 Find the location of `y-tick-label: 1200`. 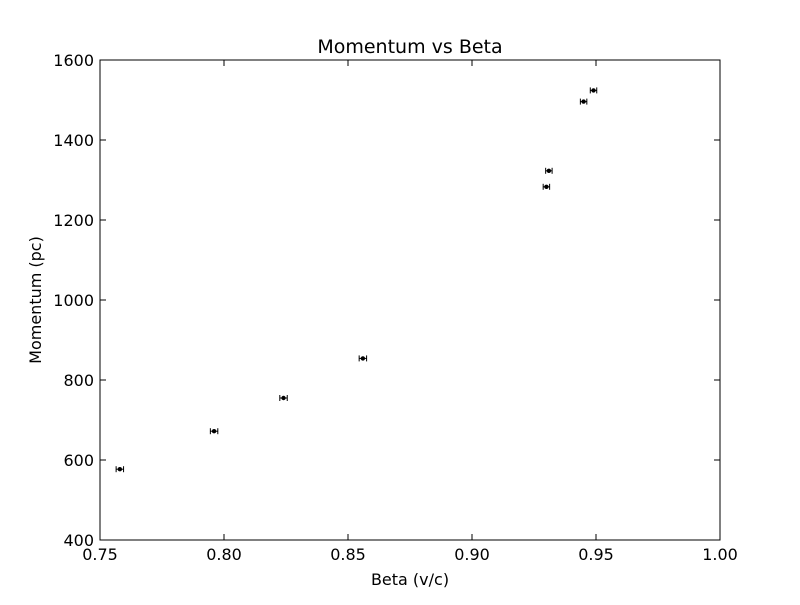

y-tick-label: 1200 is located at coordinates (73, 220).